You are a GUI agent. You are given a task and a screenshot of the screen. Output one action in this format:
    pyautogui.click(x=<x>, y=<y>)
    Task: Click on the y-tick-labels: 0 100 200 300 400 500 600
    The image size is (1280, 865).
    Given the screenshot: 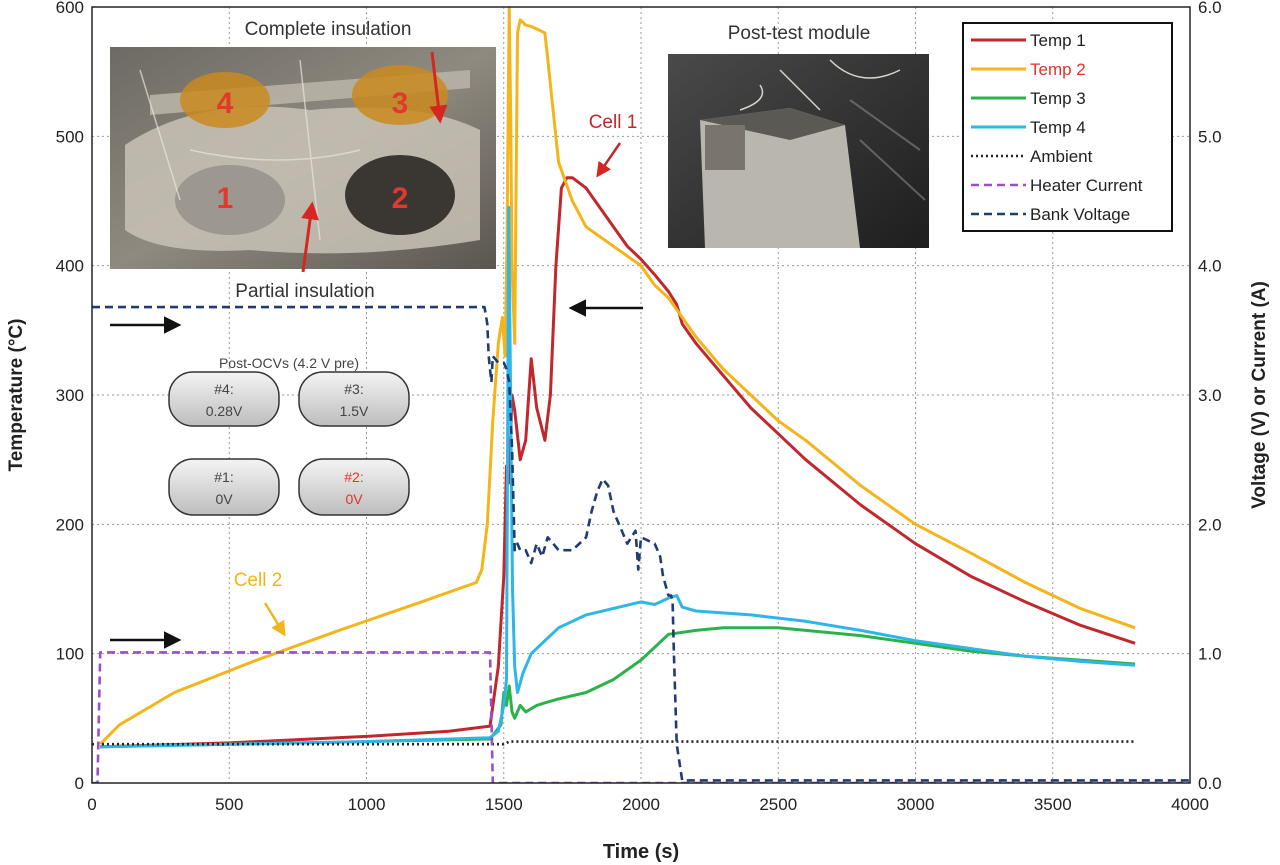 What is the action you would take?
    pyautogui.click(x=70, y=396)
    